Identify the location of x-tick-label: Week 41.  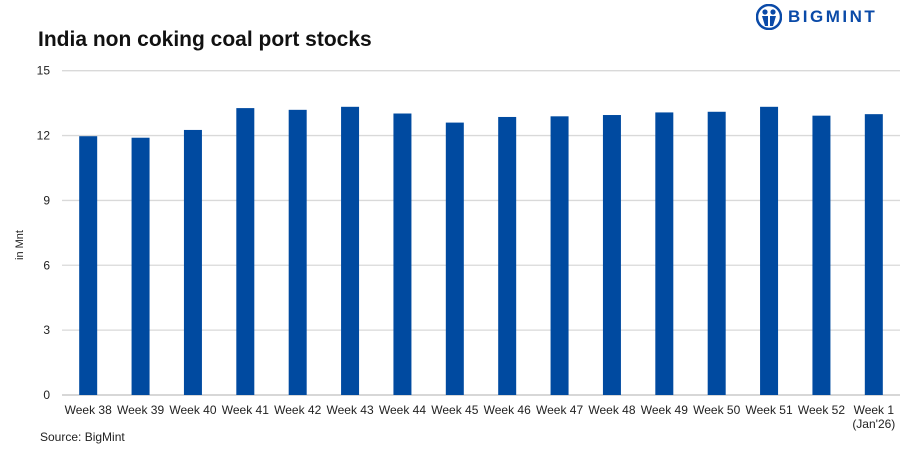
(245, 410).